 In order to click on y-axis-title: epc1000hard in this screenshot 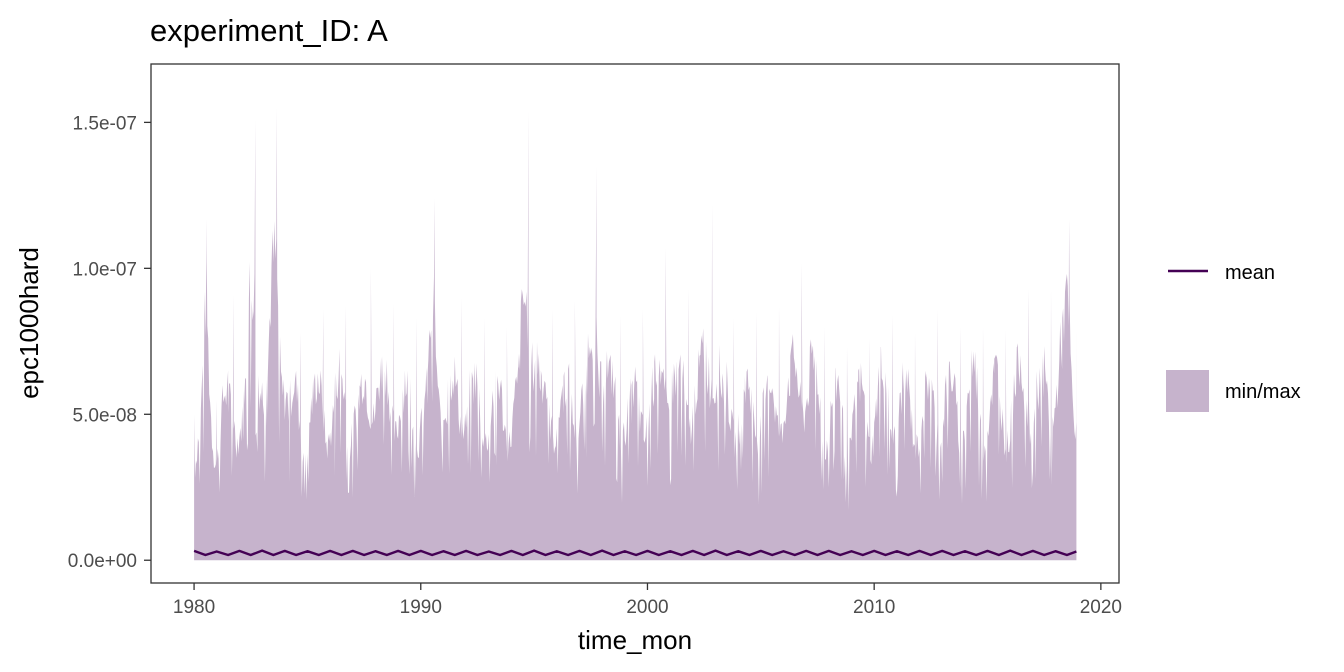, I will do `click(29, 323)`.